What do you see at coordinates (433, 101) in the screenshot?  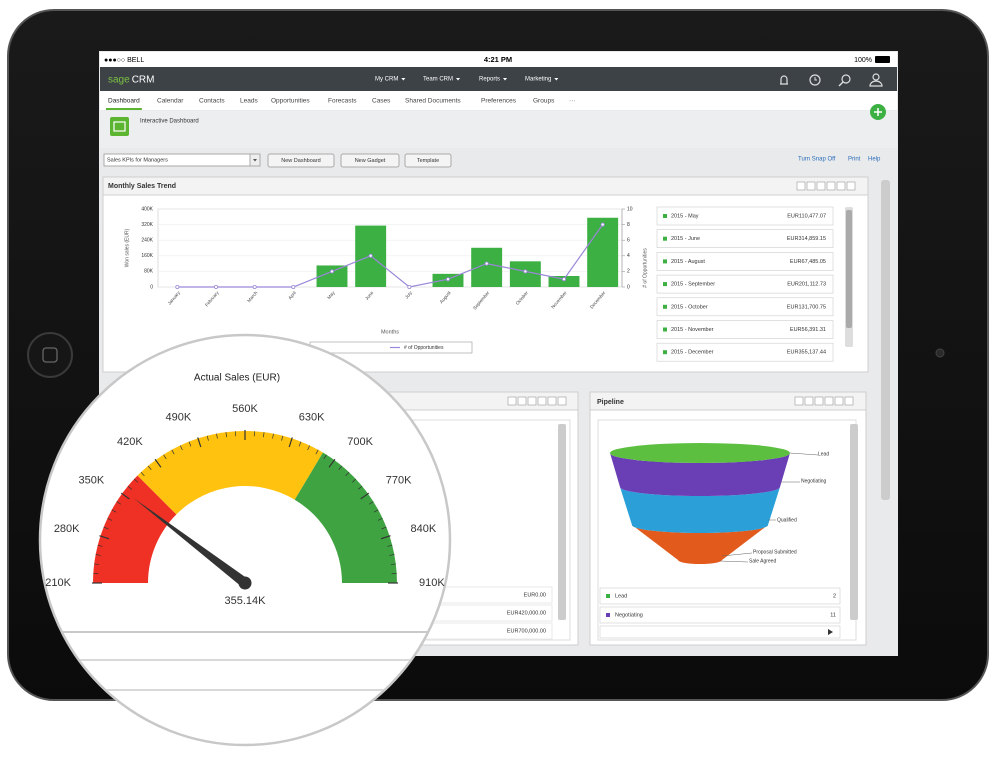 I see `tab: Shared Documents` at bounding box center [433, 101].